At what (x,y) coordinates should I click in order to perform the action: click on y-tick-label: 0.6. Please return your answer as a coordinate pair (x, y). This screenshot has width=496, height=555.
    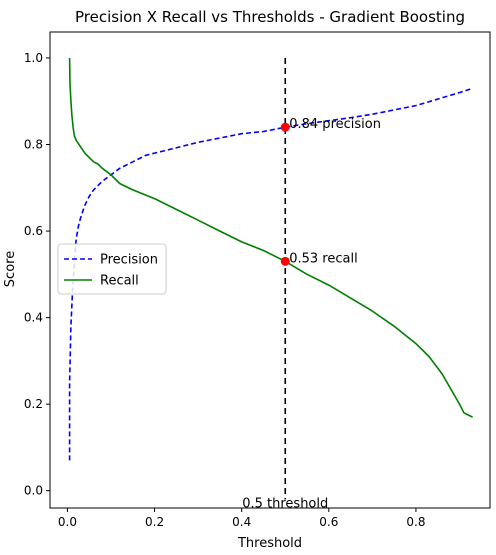
    Looking at the image, I should click on (33, 231).